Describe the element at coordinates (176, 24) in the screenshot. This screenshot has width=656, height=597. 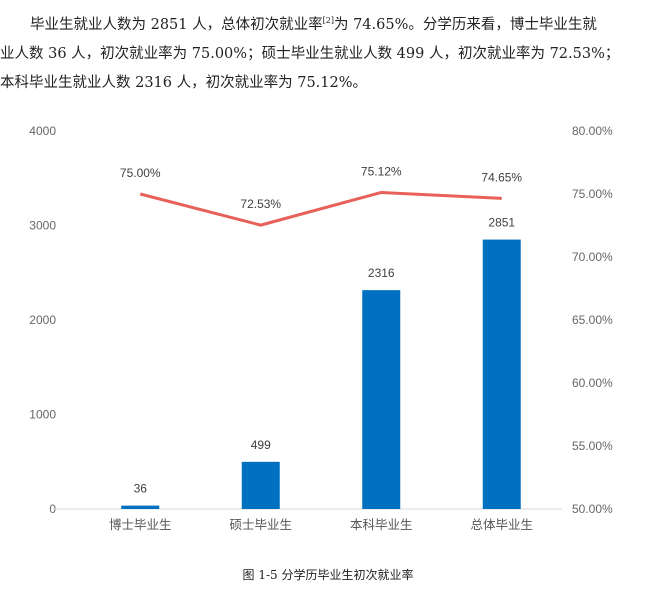
I see `text: 毕业生就业人数为 2851 人，总体初次就业率` at that location.